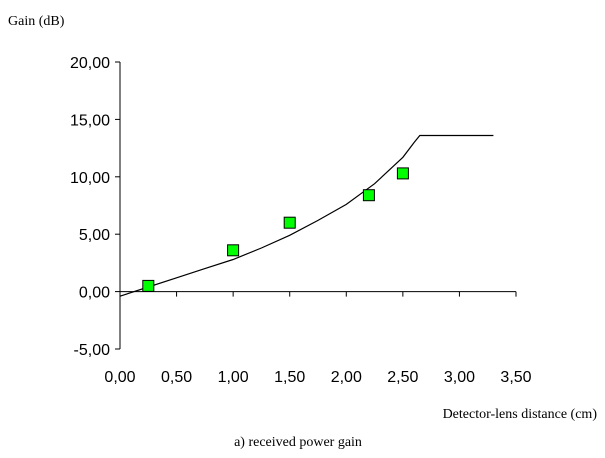 This screenshot has height=458, width=605. What do you see at coordinates (233, 377) in the screenshot?
I see `x-tick-label: 1,00` at bounding box center [233, 377].